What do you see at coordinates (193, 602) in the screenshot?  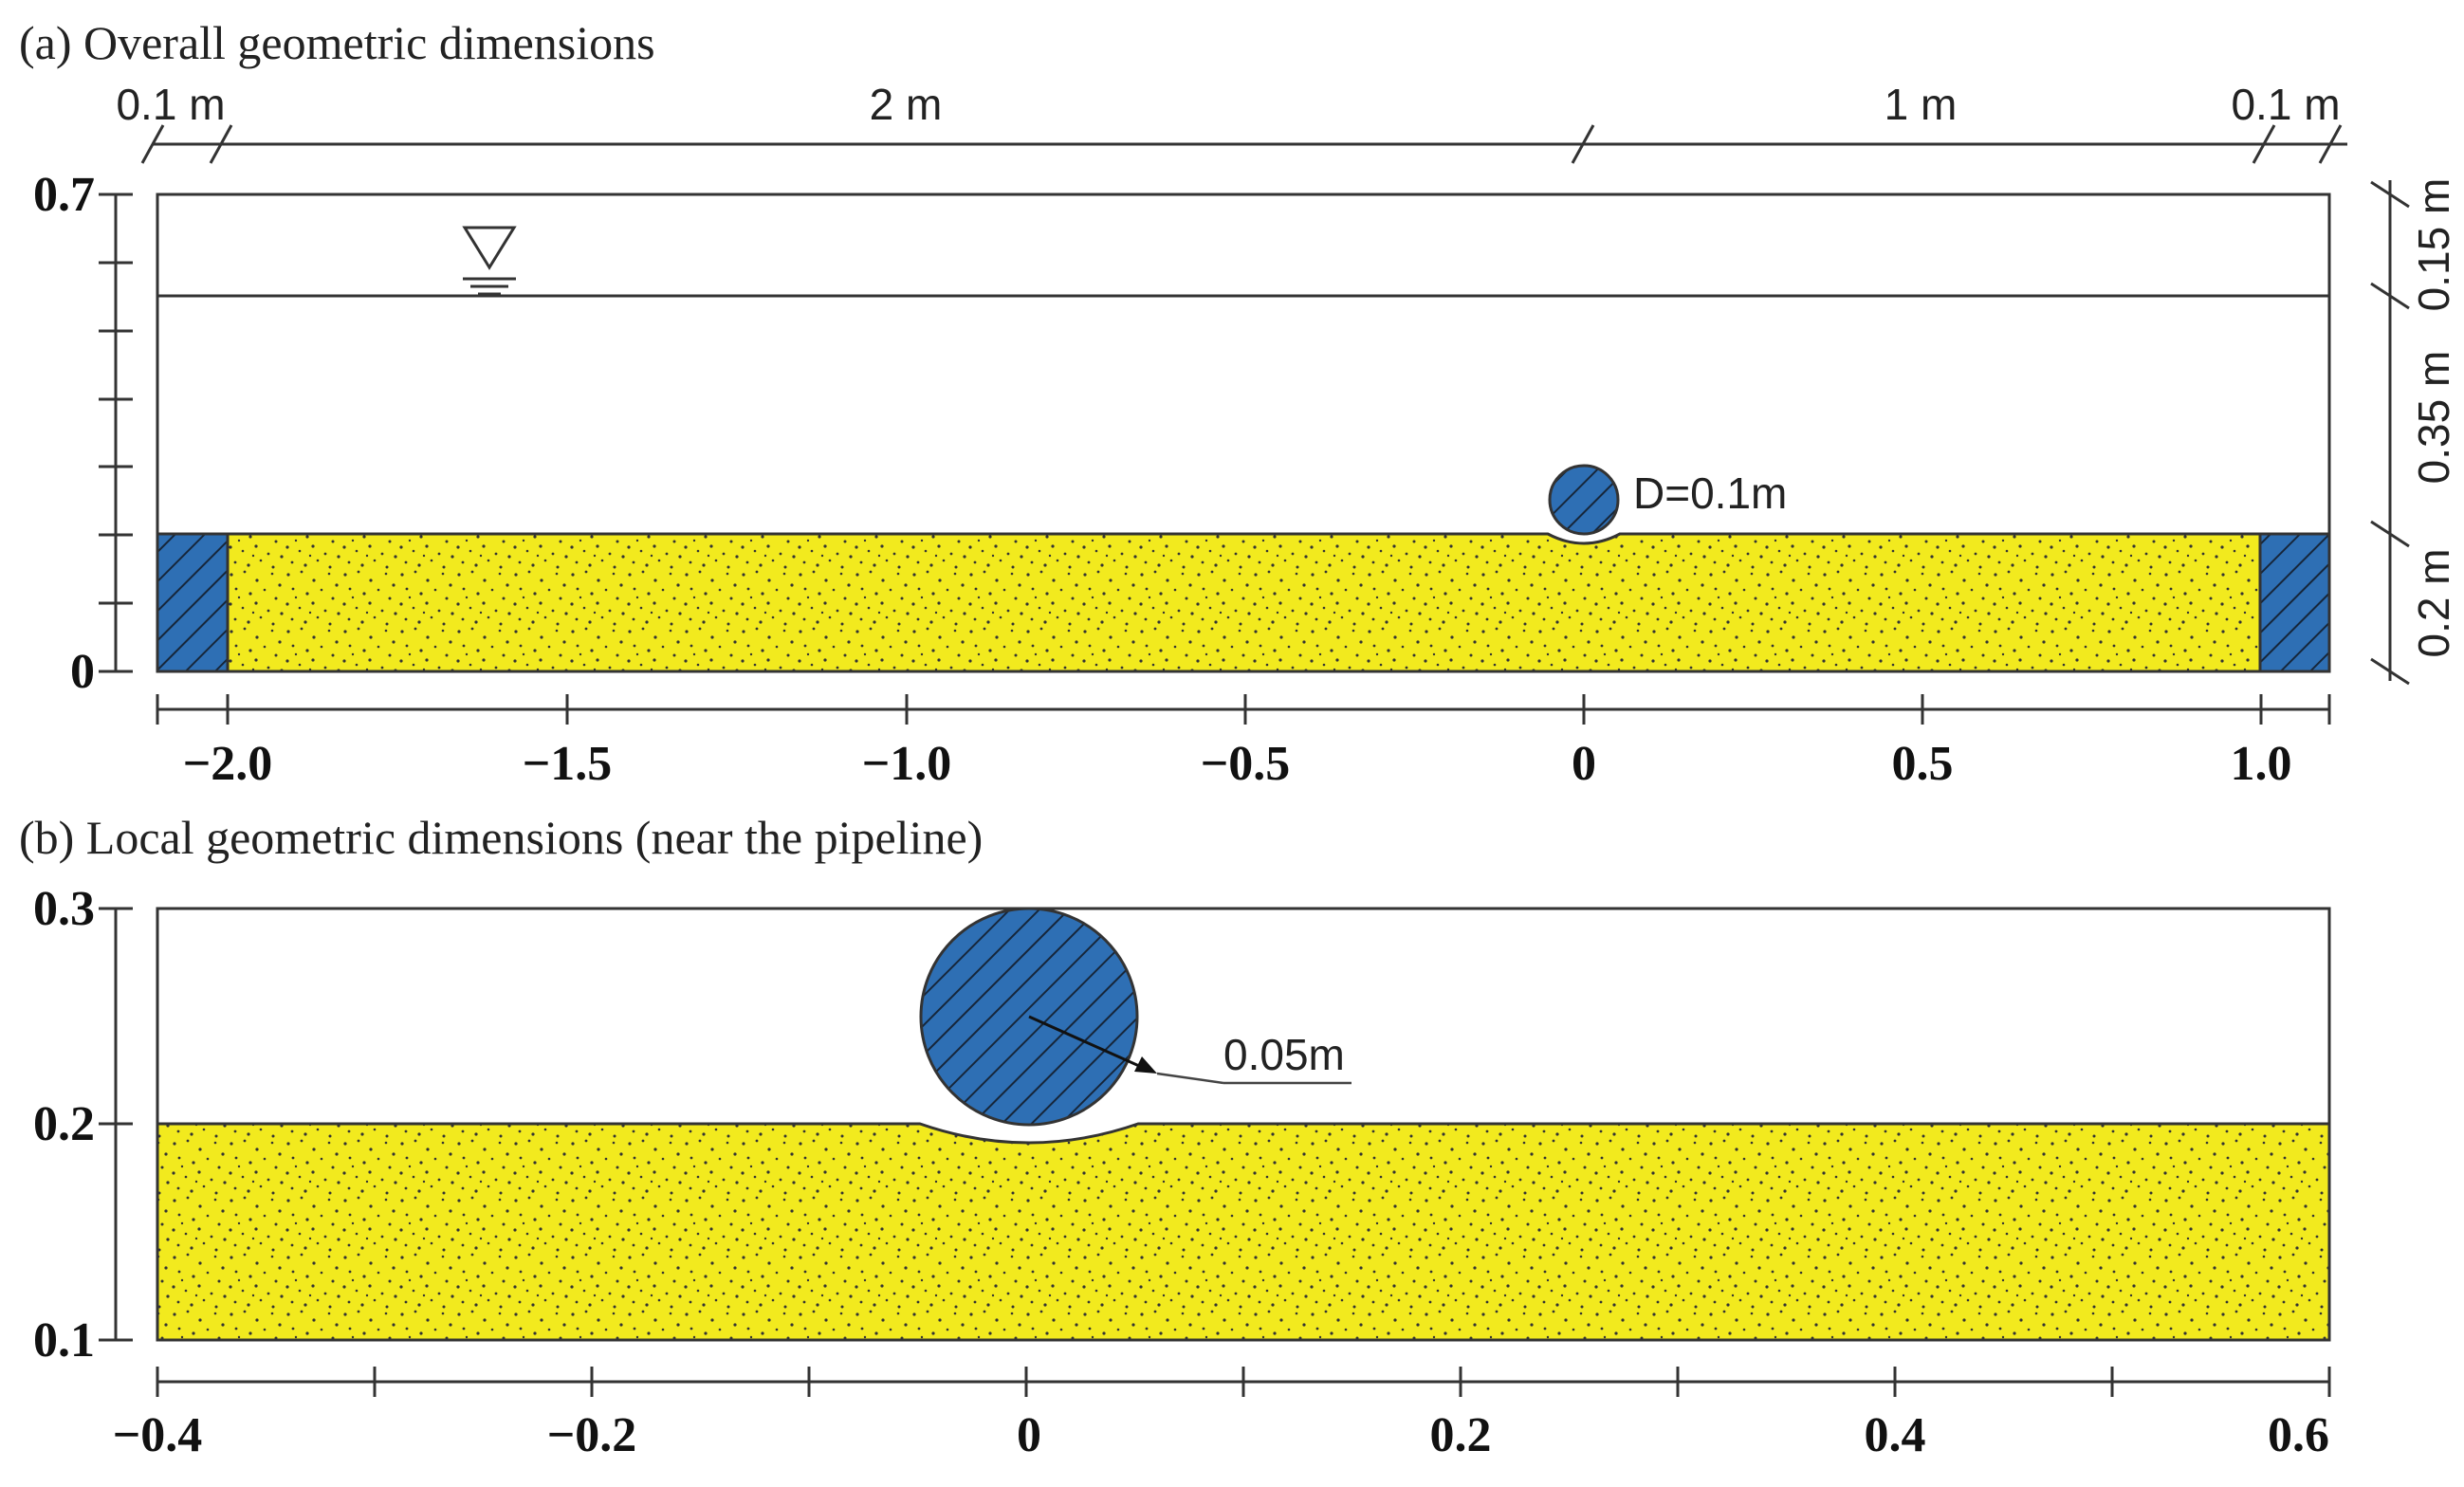 I see `left-wall` at bounding box center [193, 602].